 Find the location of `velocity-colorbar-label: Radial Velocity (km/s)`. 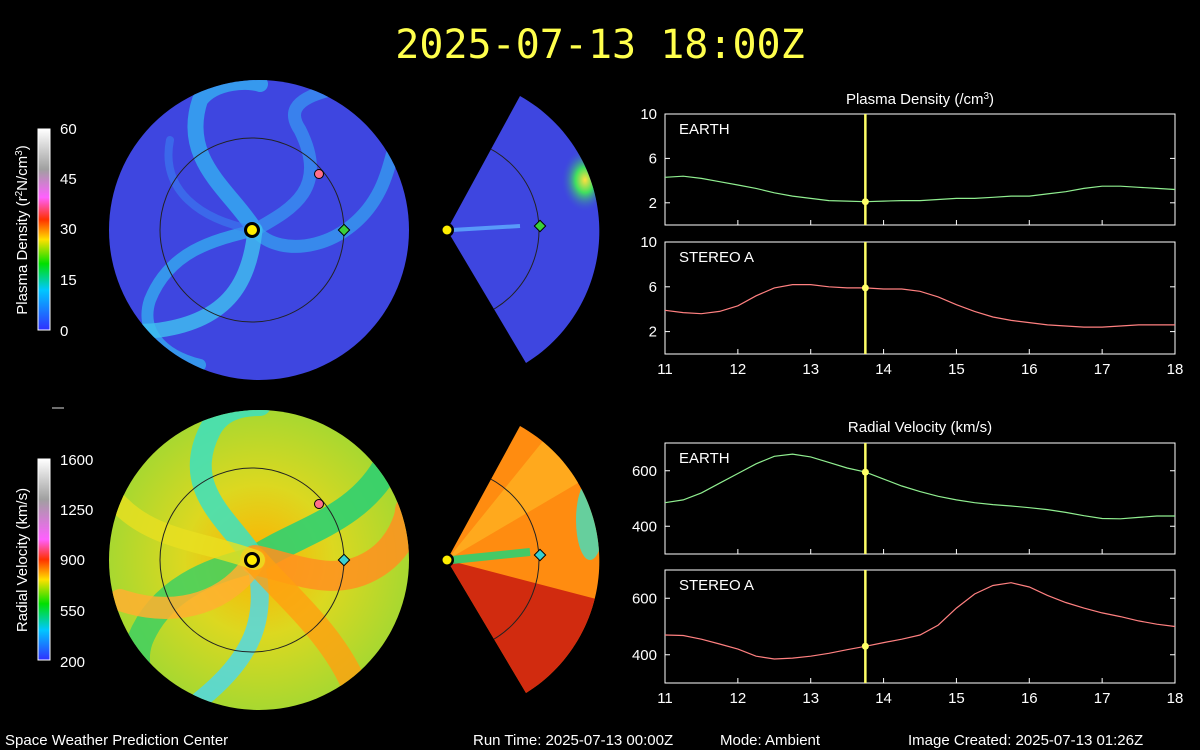

velocity-colorbar-label: Radial Velocity (km/s) is located at coordinates (22, 560).